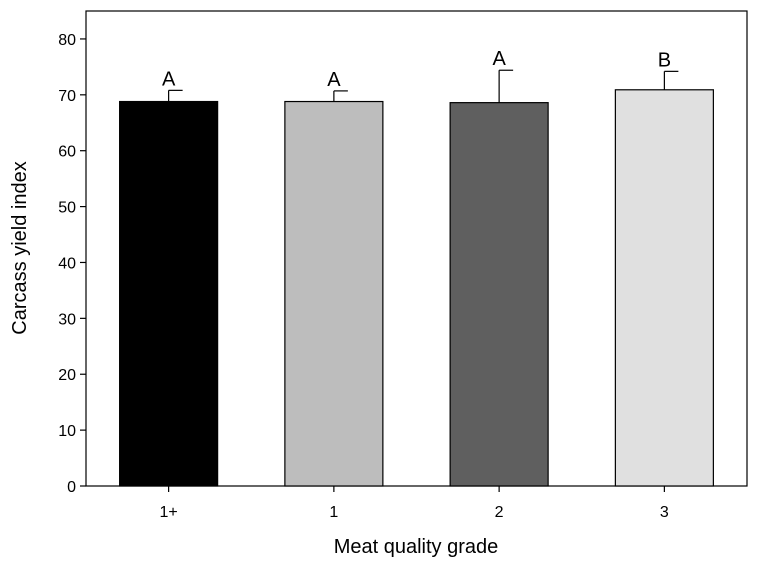  Describe the element at coordinates (67, 319) in the screenshot. I see `y-tick-label: 30` at that location.